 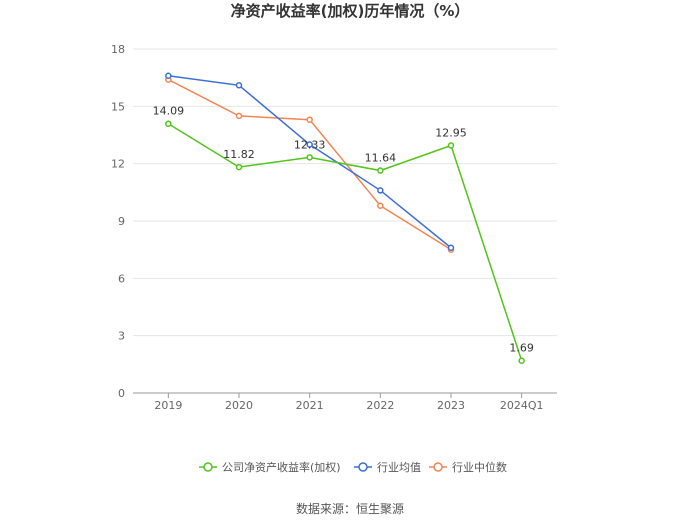 What do you see at coordinates (353, 467) in the screenshot?
I see `legend: 公司净资产收益率(加权) 行业均值 行业中位数` at bounding box center [353, 467].